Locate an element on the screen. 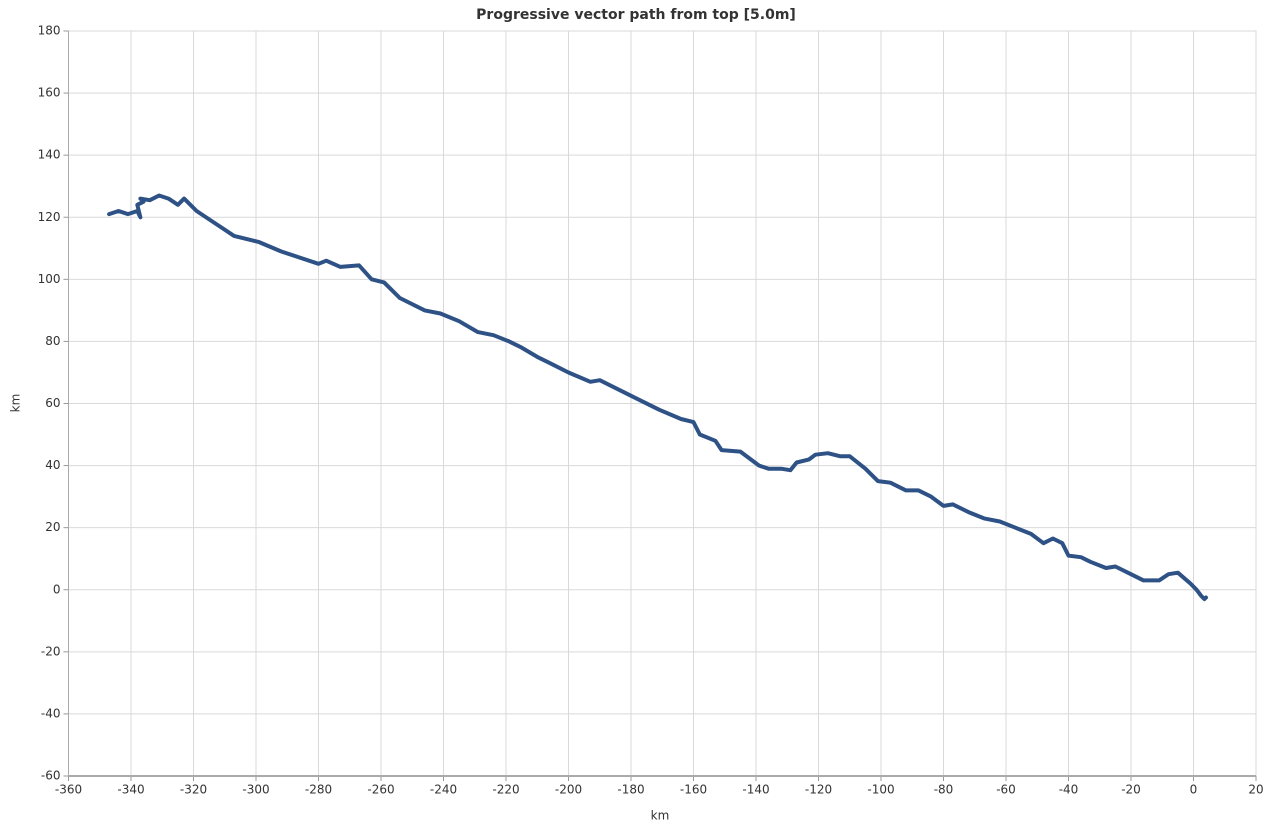  y-tick-label: 100 is located at coordinates (49, 279).